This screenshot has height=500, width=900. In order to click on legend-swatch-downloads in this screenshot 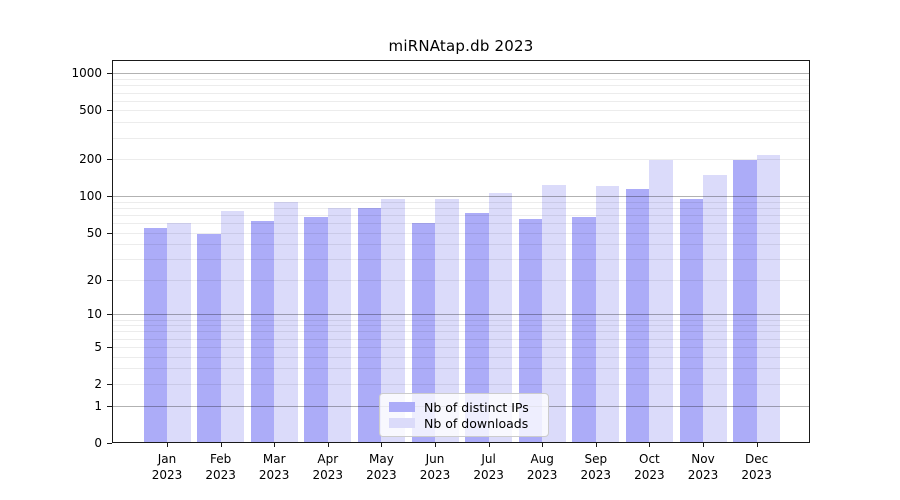, I will do `click(402, 423)`.